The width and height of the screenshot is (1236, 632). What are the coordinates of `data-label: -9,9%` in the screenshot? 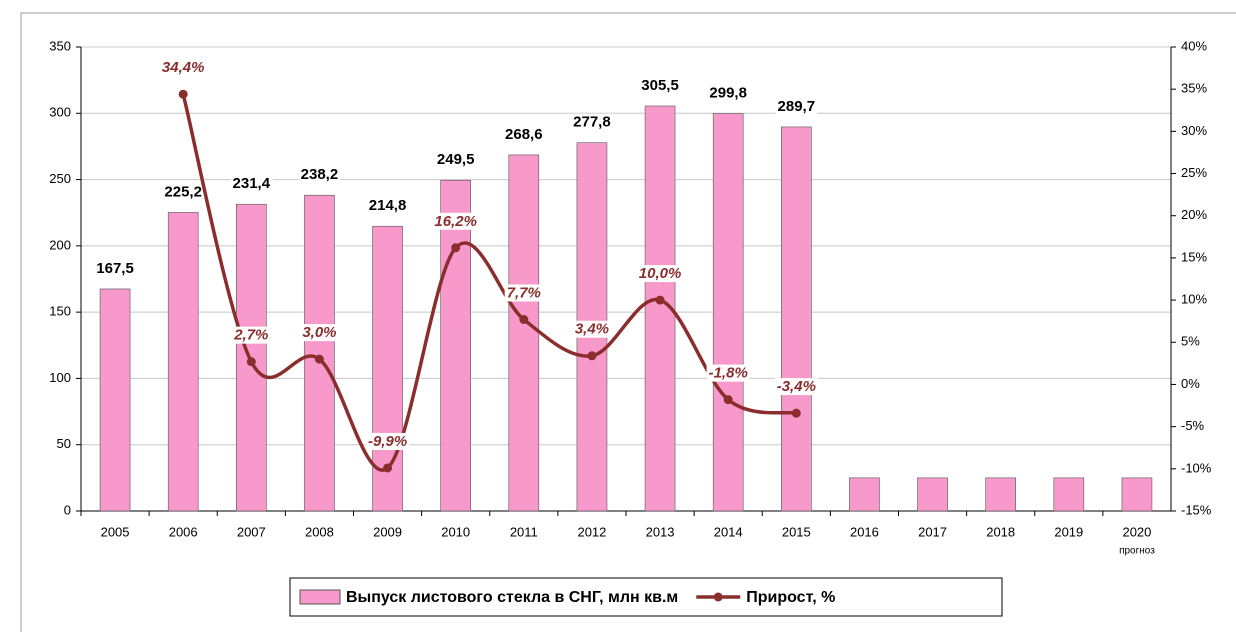 It's located at (387, 441).